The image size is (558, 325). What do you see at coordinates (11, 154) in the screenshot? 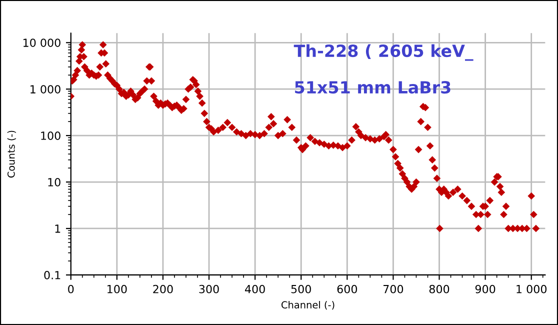
I see `y-axis-title: Counts (-)` at bounding box center [11, 154].